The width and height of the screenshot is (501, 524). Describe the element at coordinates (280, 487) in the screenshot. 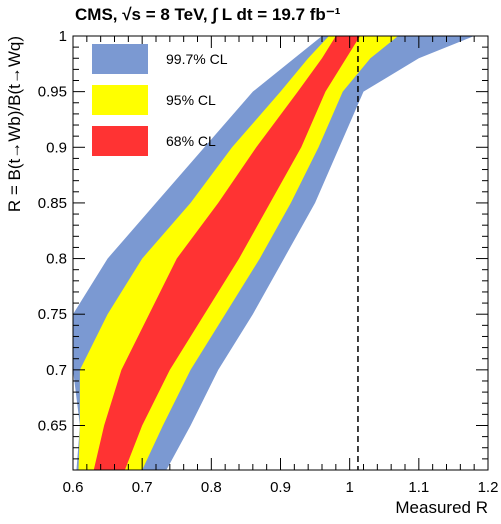

I see `x-tick-label: 0.9` at that location.